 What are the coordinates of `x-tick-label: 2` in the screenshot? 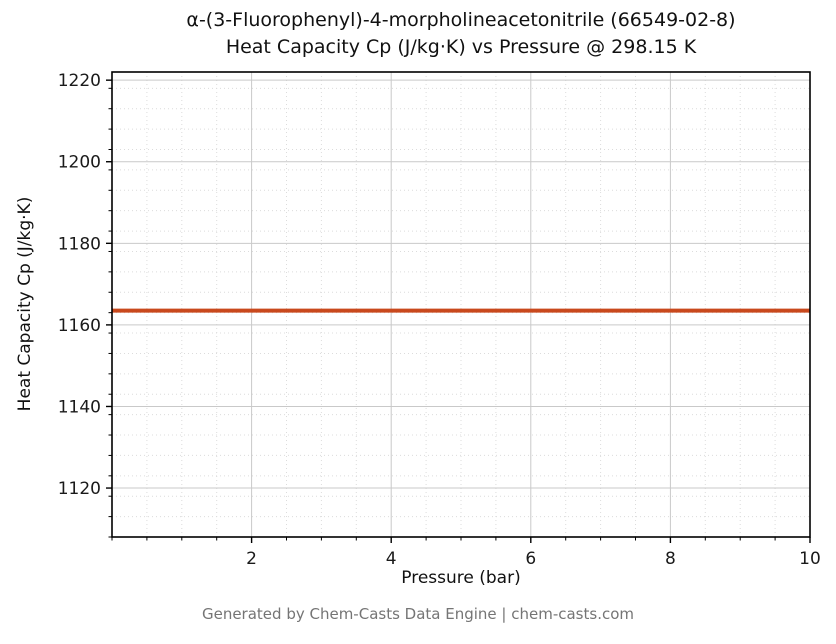 It's located at (251, 559).